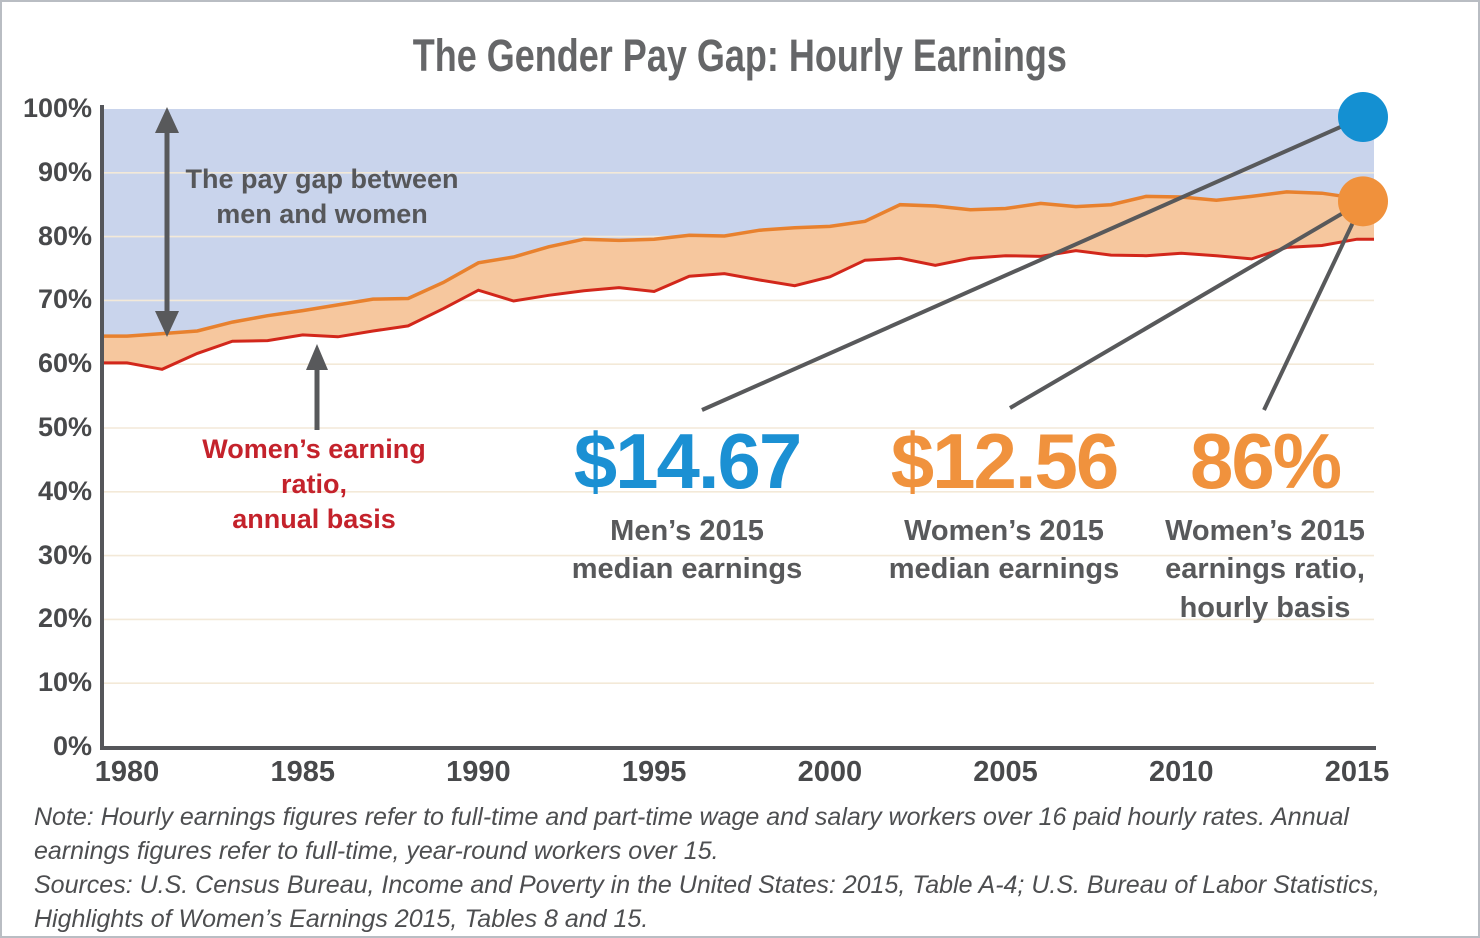  Describe the element at coordinates (688, 461) in the screenshot. I see `stat-men-value: $14.67` at that location.